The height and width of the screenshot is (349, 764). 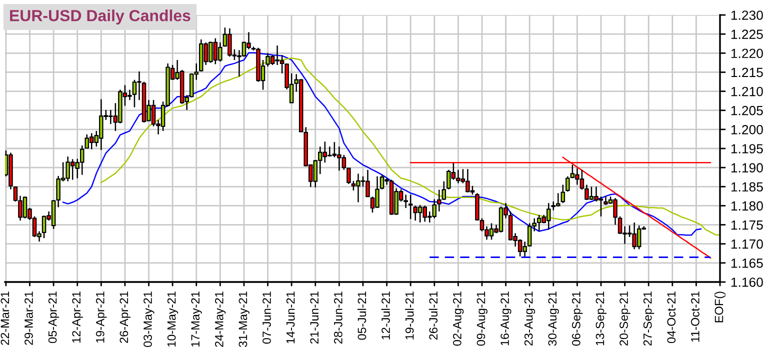 I want to click on chart-title: EUR-USD Daily Candles, so click(x=100, y=17).